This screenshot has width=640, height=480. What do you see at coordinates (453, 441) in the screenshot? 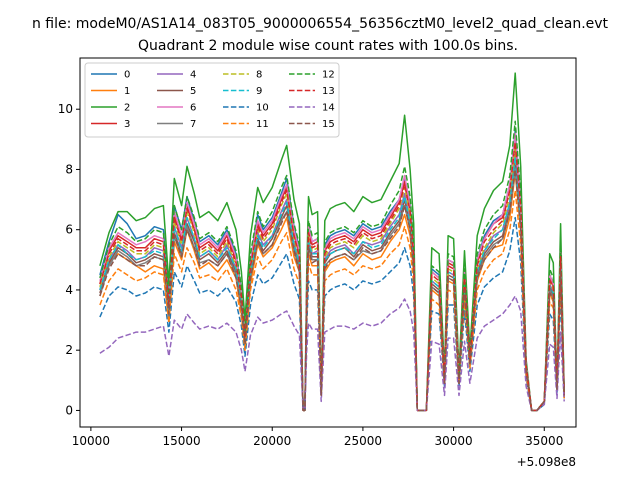
I see `x-tick-label: 30000` at bounding box center [453, 441].